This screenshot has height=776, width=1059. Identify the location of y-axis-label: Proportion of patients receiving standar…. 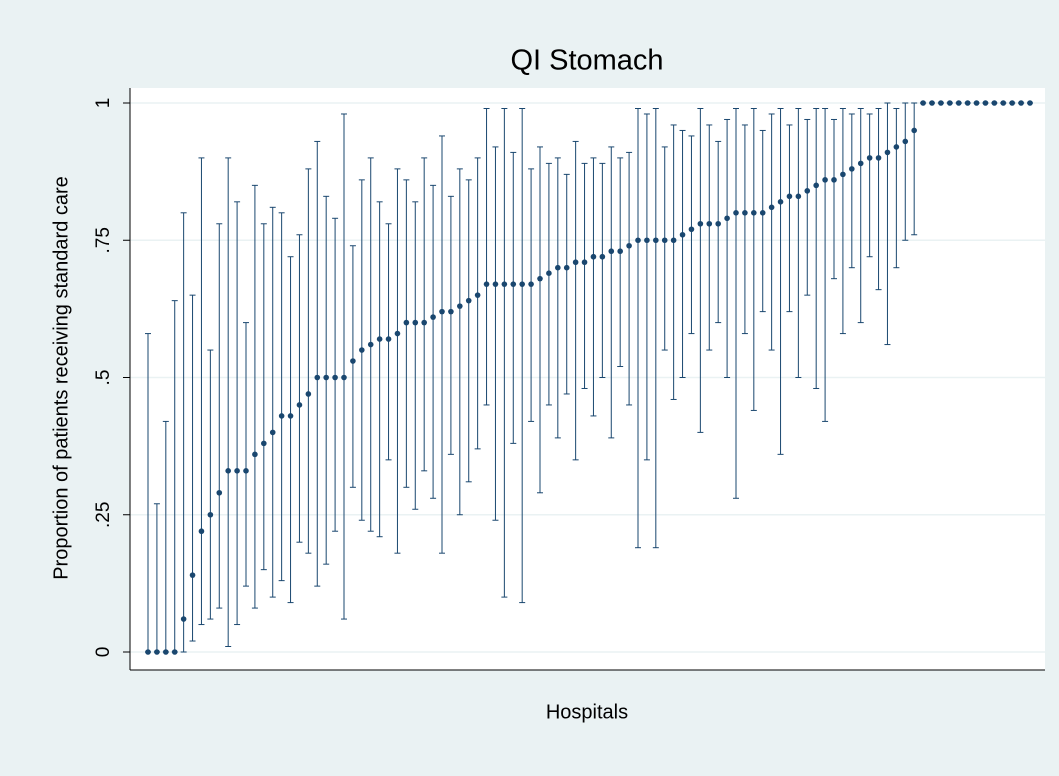
(61, 378).